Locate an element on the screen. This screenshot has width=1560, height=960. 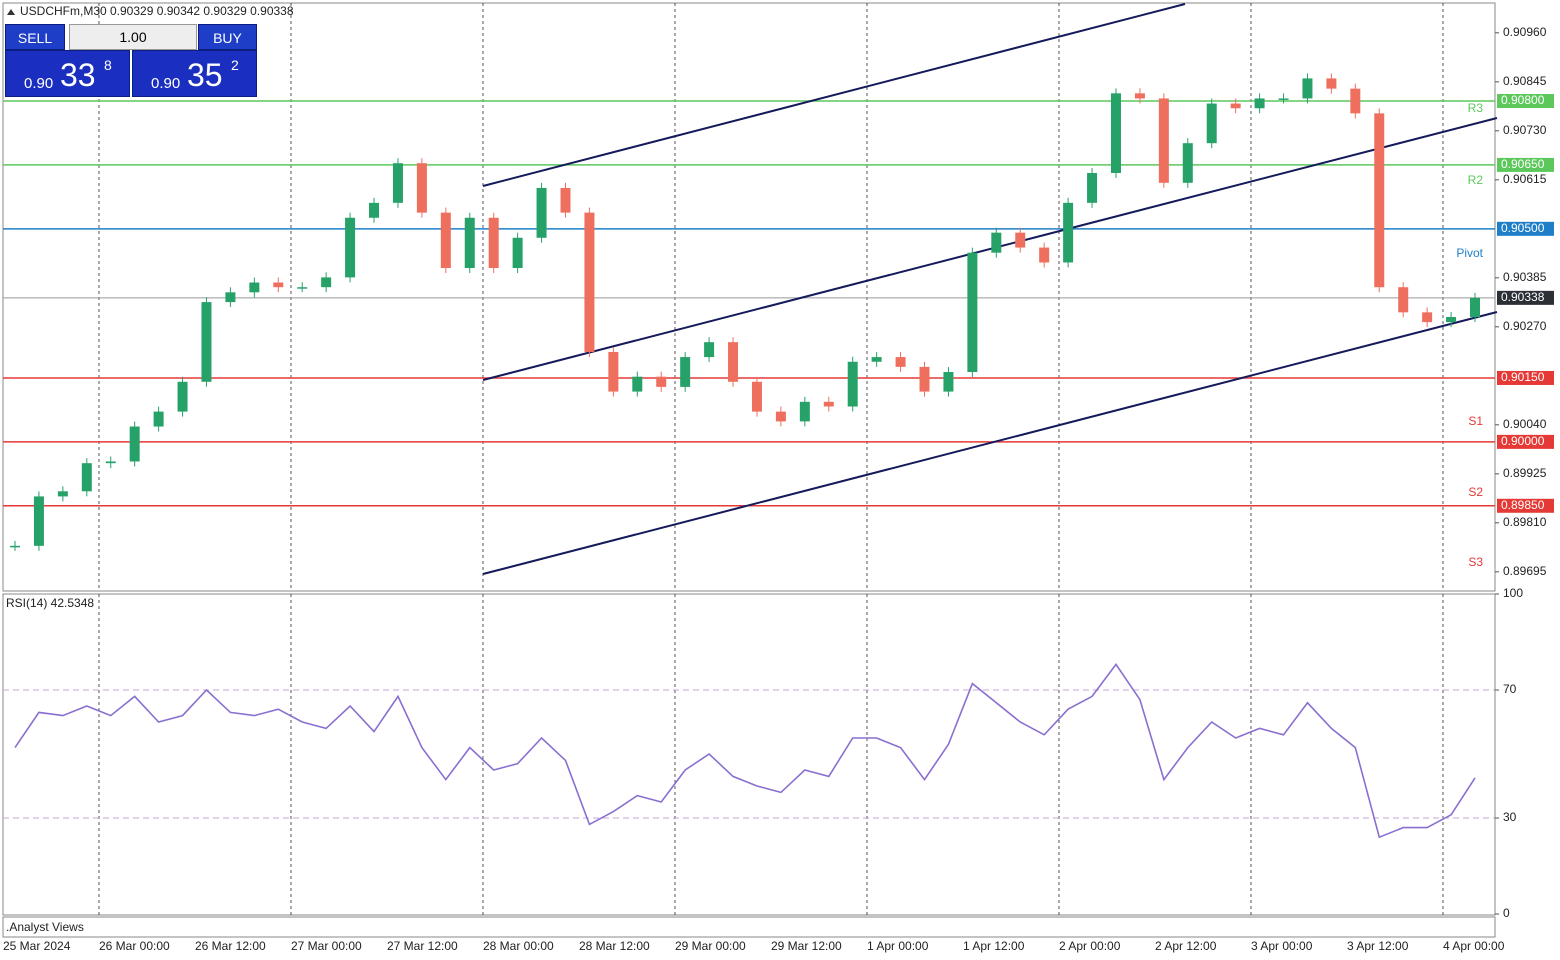
y-tick-label: 0.90730 is located at coordinates (1525, 130).